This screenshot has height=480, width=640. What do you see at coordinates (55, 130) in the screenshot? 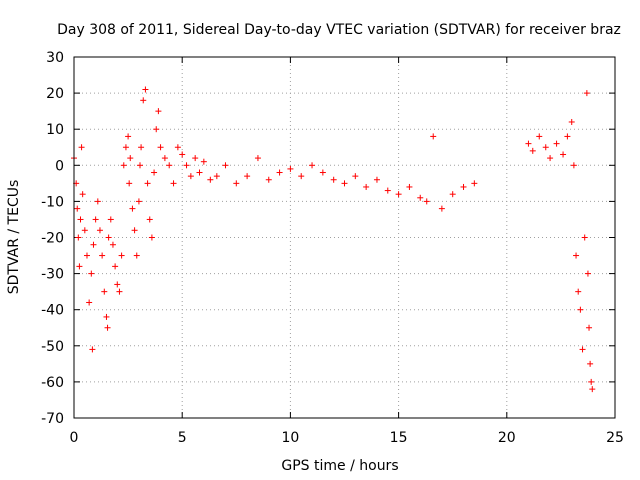
I see `y-tick-label: 10` at bounding box center [55, 130].